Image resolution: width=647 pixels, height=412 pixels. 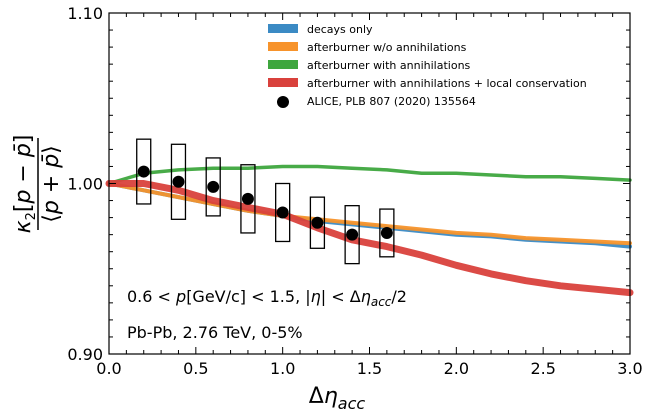 I want to click on x-tick-label: 0.5, so click(x=195, y=368).